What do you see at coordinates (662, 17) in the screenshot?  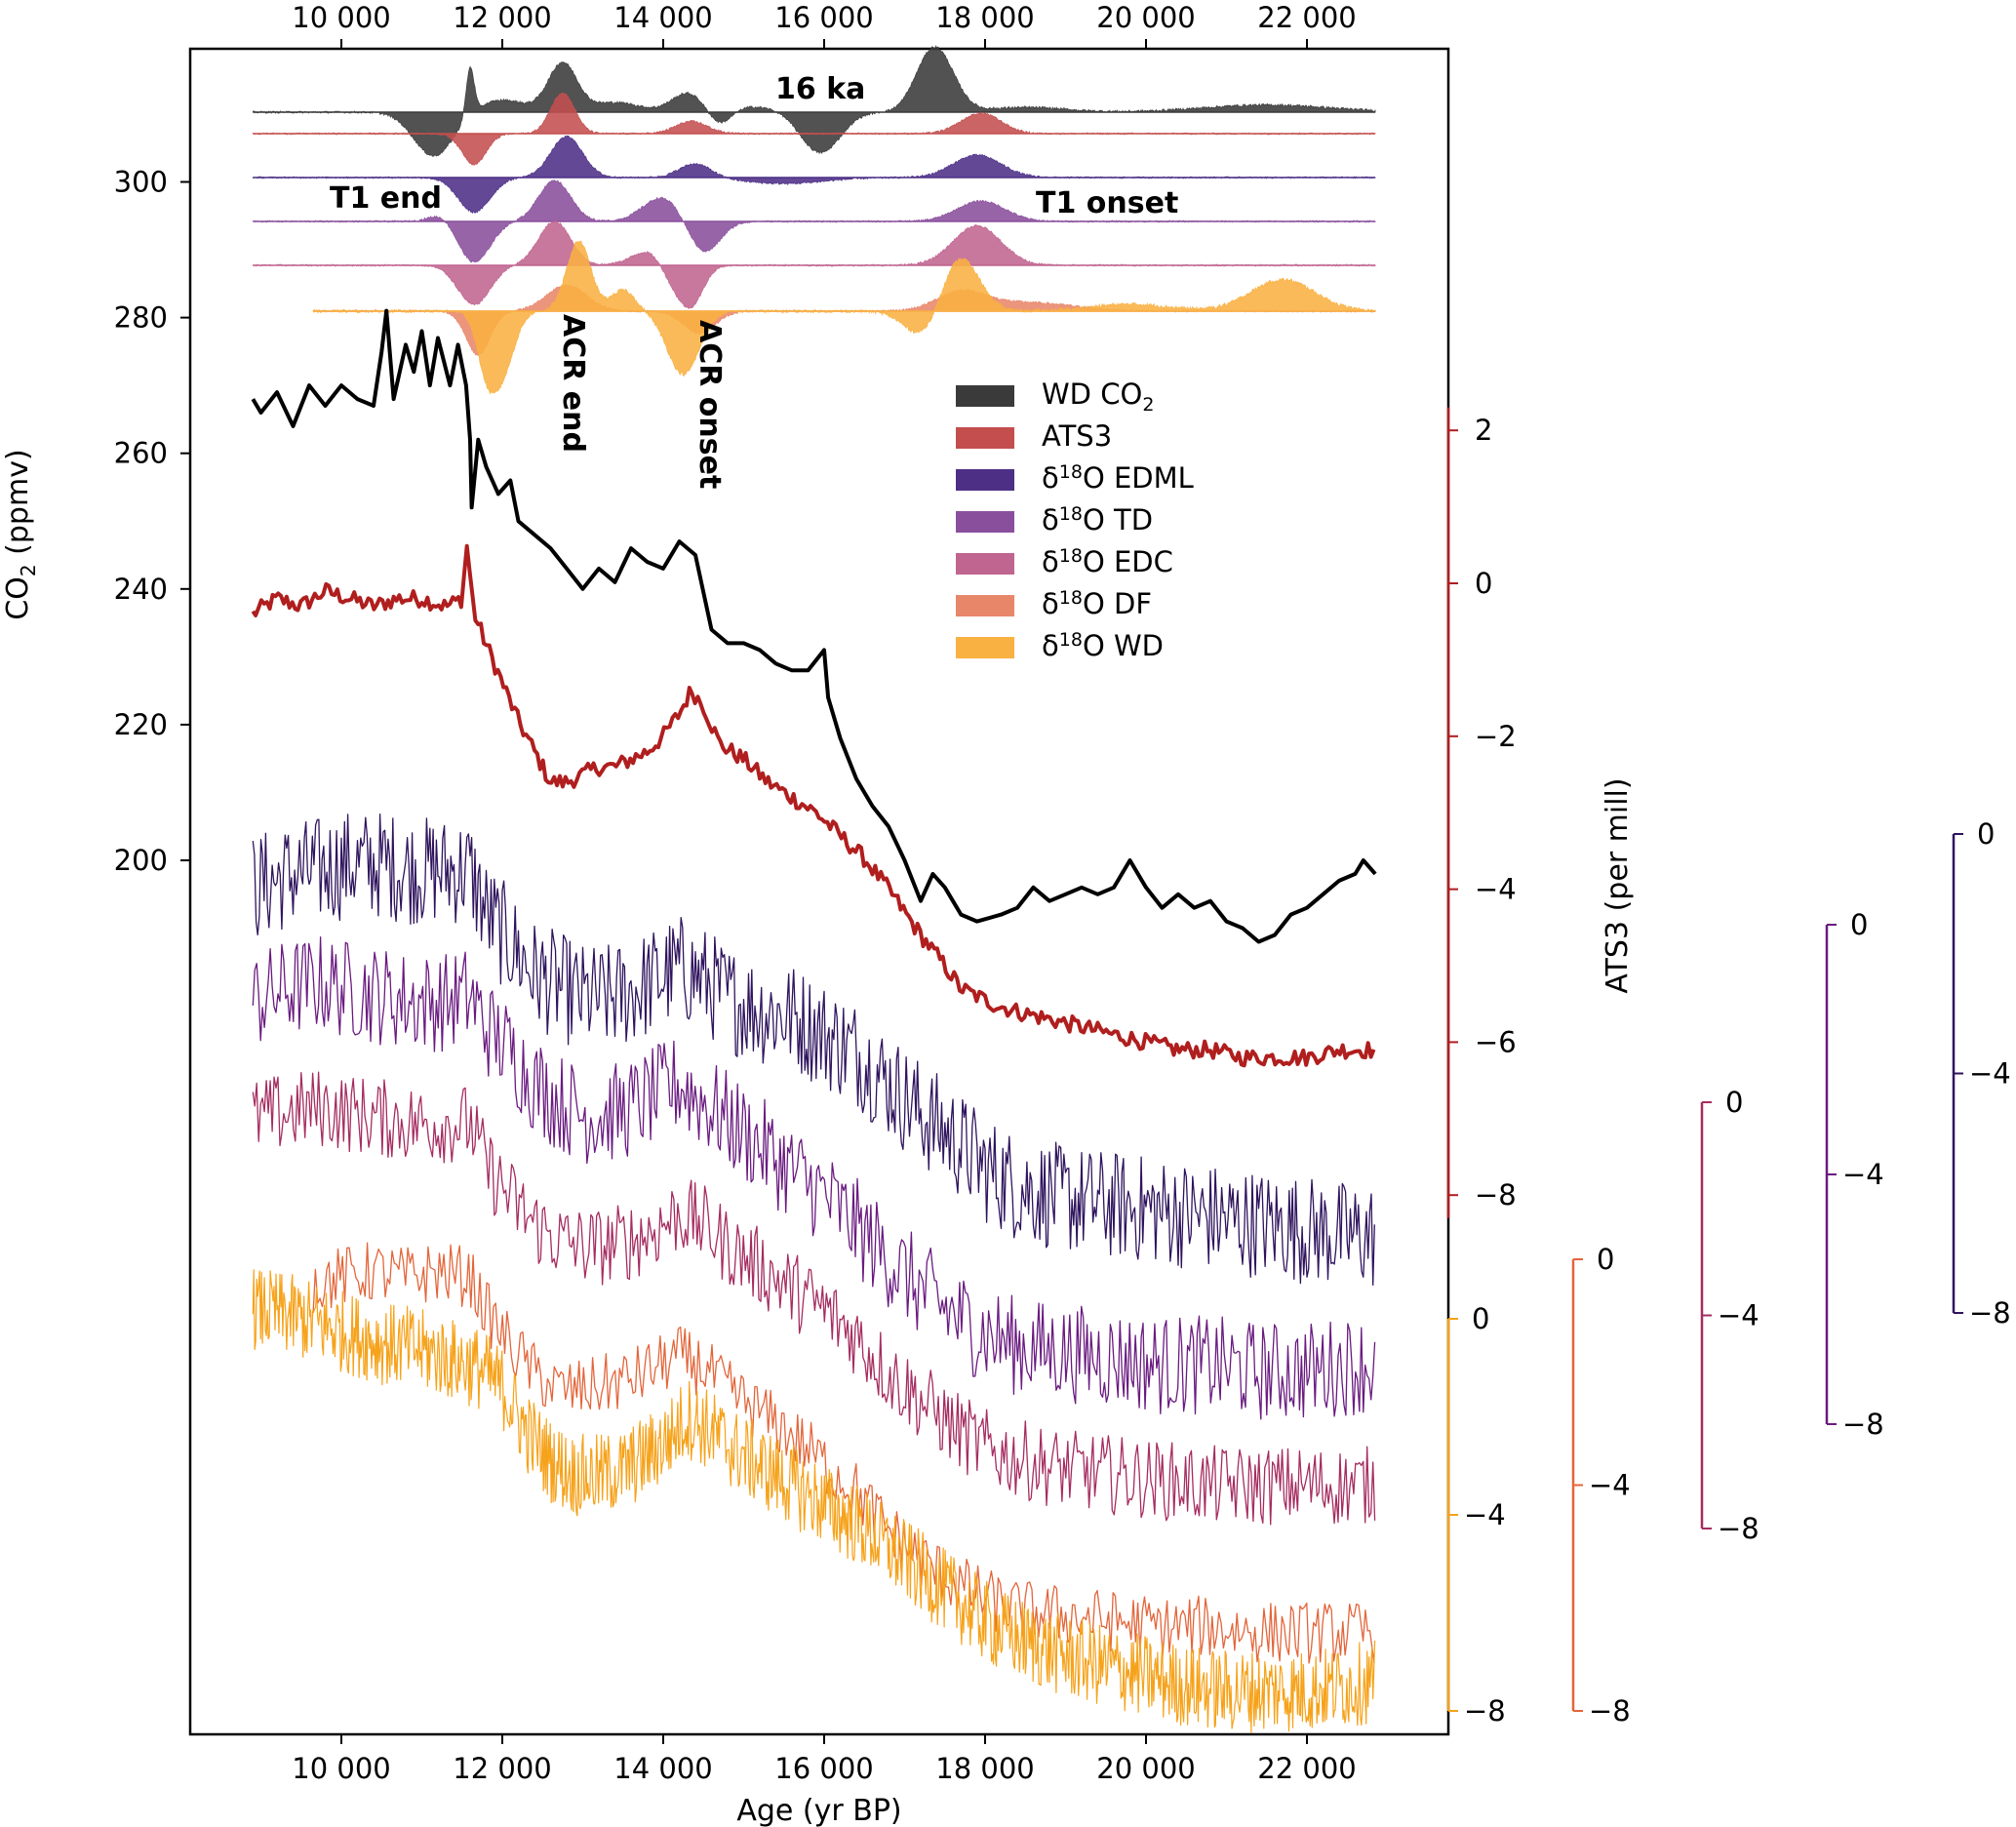 I see `x-tick-label-top-14000: 14 000` at bounding box center [662, 17].